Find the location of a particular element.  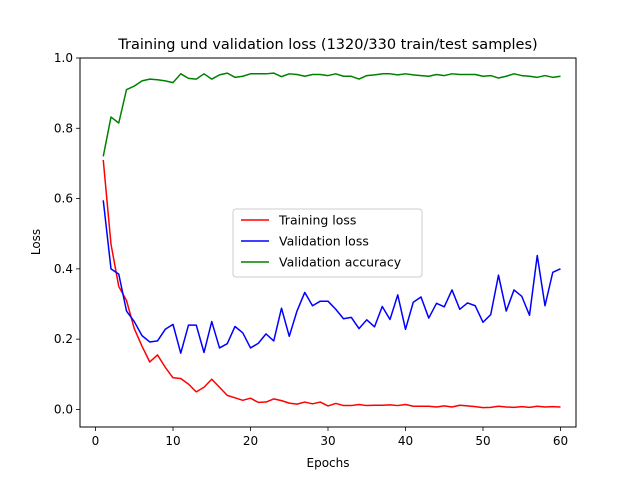

series-points-validation-accuracy is located at coordinates (332, 115).